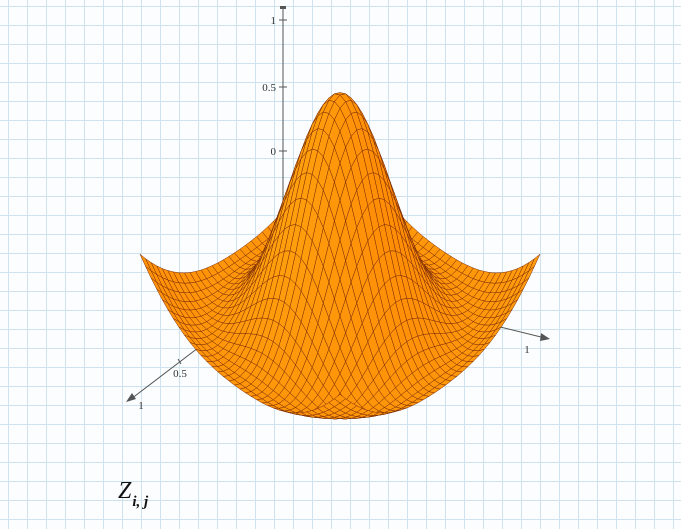 The image size is (681, 529). What do you see at coordinates (340, 398) in the screenshot?
I see `surface-patch` at bounding box center [340, 398].